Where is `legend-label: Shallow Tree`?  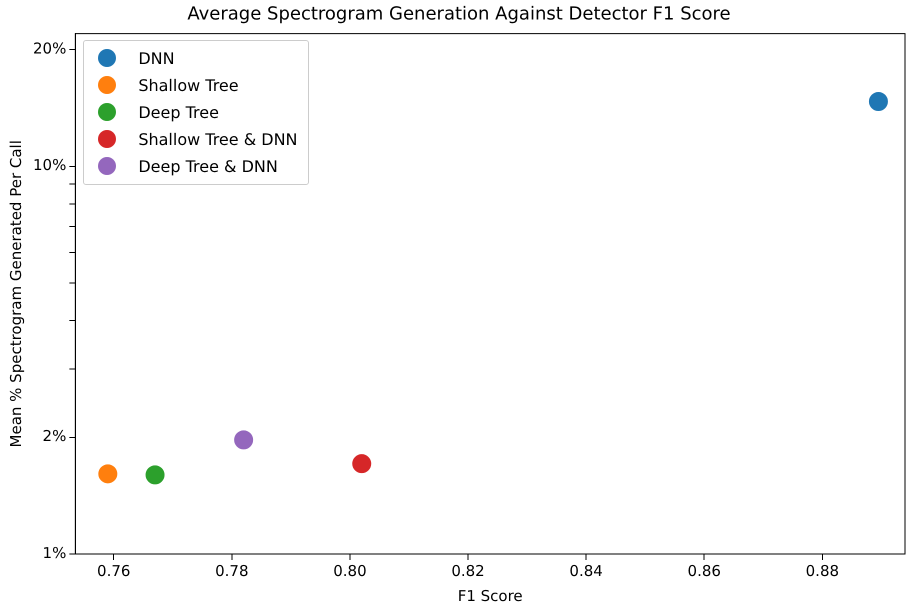 legend-label: Shallow Tree is located at coordinates (188, 85).